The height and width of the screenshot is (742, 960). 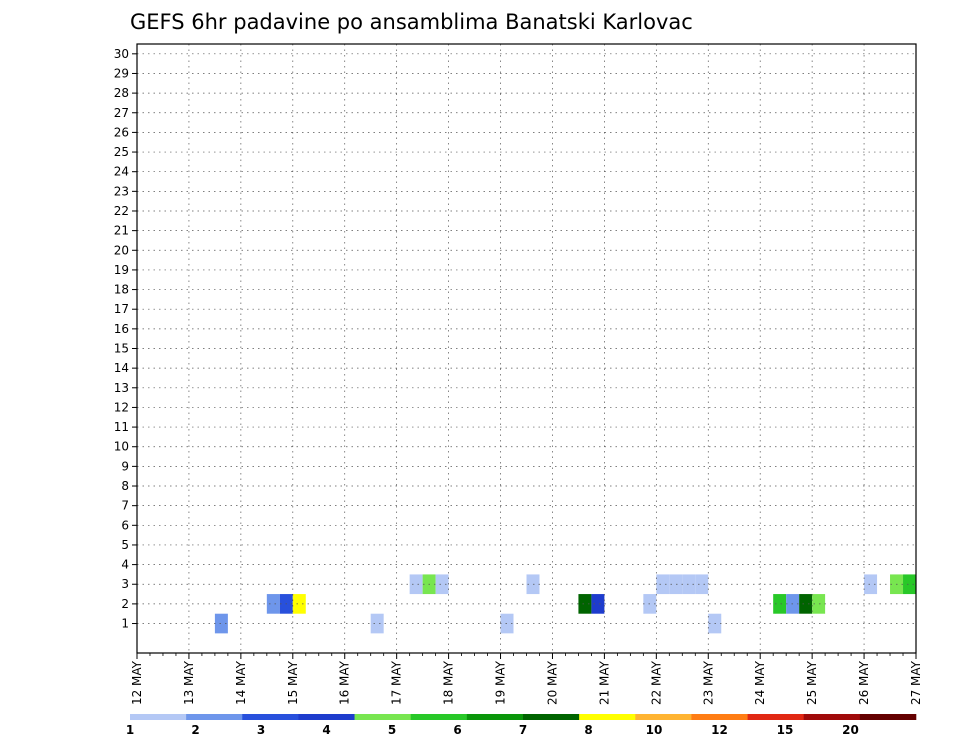 What do you see at coordinates (604, 682) in the screenshot?
I see `x-tick-label: 21 MAY` at bounding box center [604, 682].